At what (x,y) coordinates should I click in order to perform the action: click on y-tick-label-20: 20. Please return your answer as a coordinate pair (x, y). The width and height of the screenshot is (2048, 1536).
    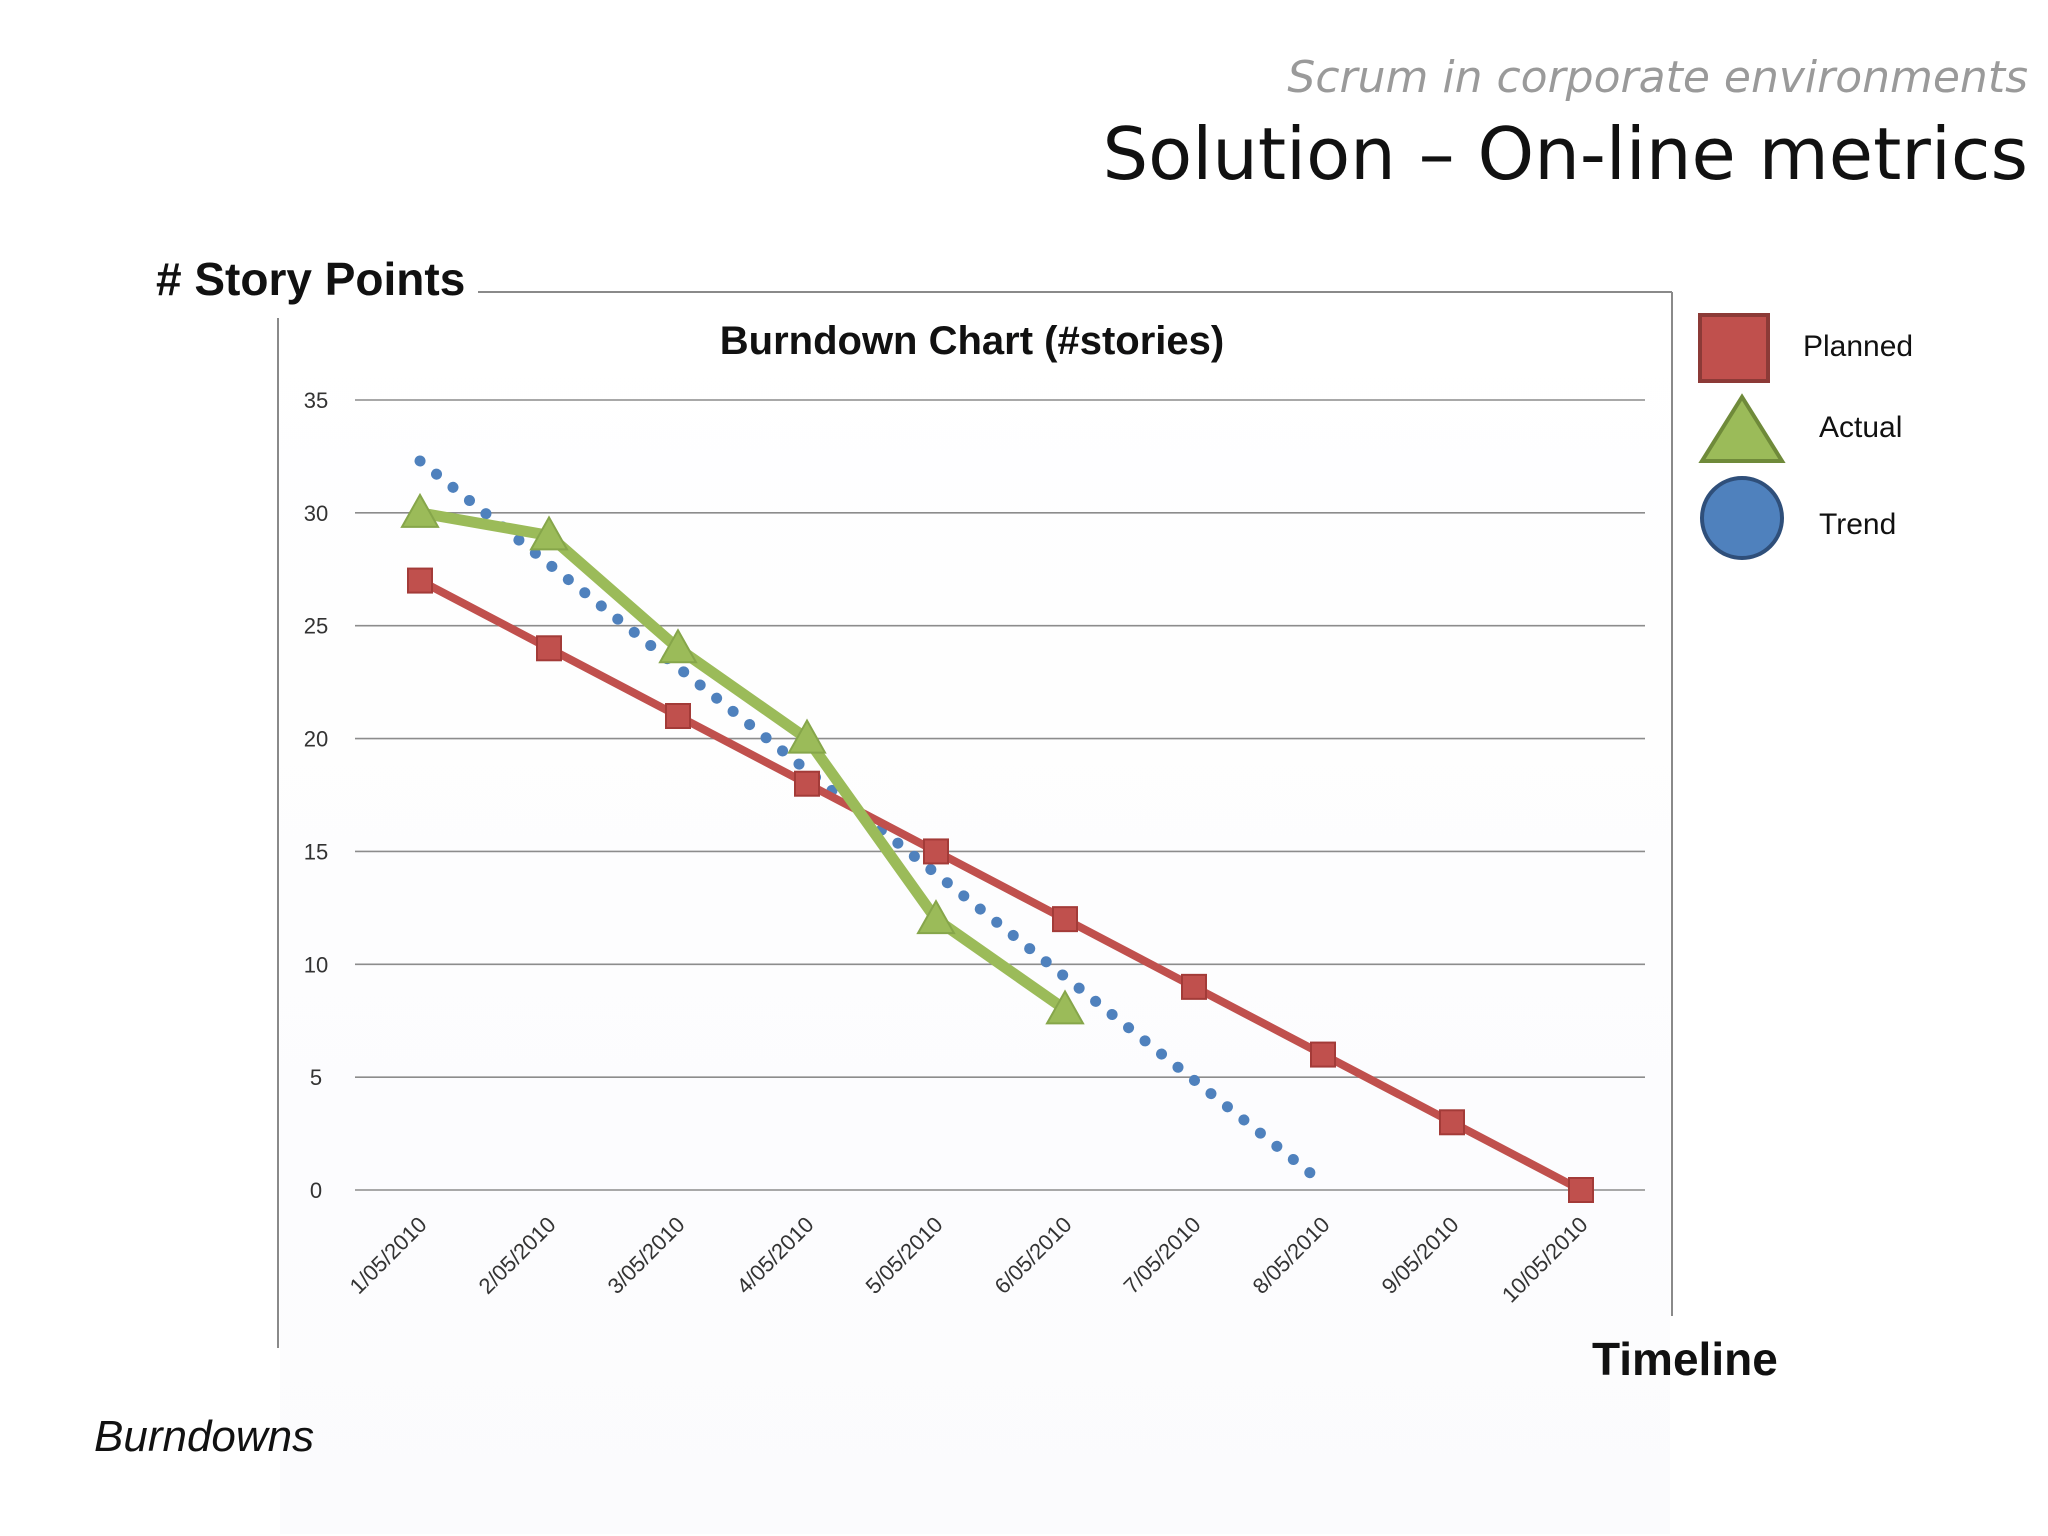
    Looking at the image, I should click on (316, 739).